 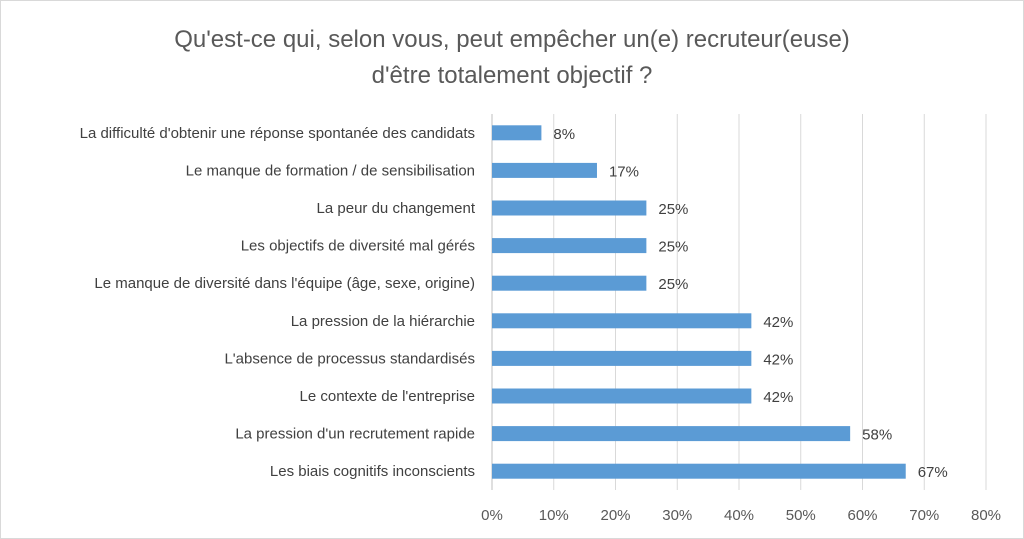 I want to click on data-label: 67%, so click(x=933, y=472).